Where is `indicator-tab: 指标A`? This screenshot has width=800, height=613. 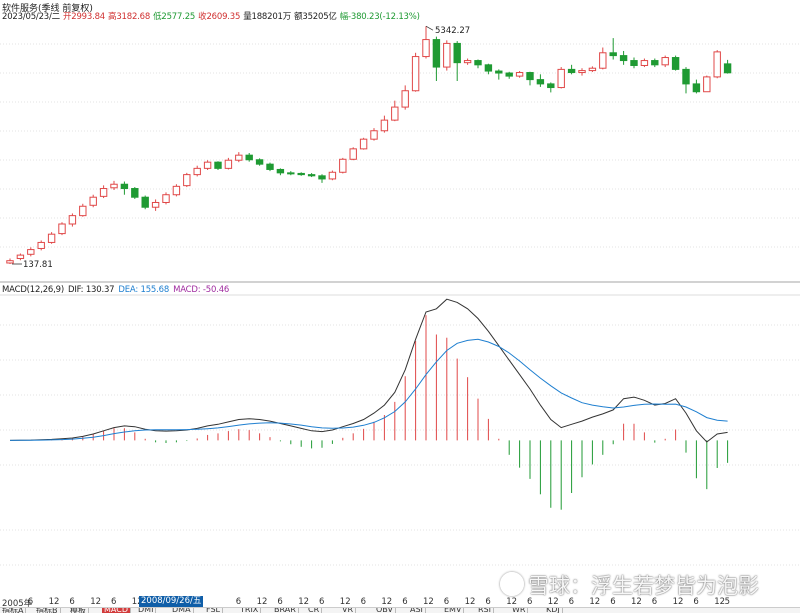
indicator-tab: 指标A is located at coordinates (13, 610).